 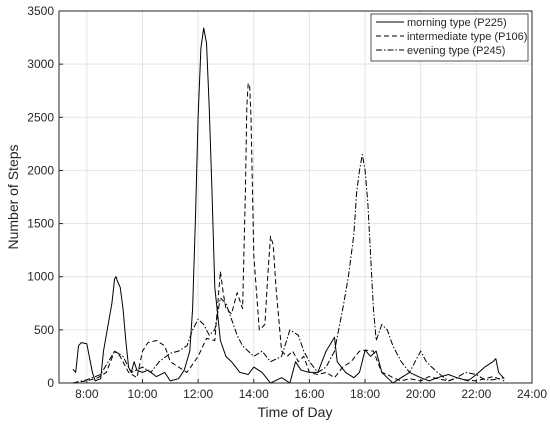 I want to click on x-tick-label: 18:00, so click(x=365, y=394).